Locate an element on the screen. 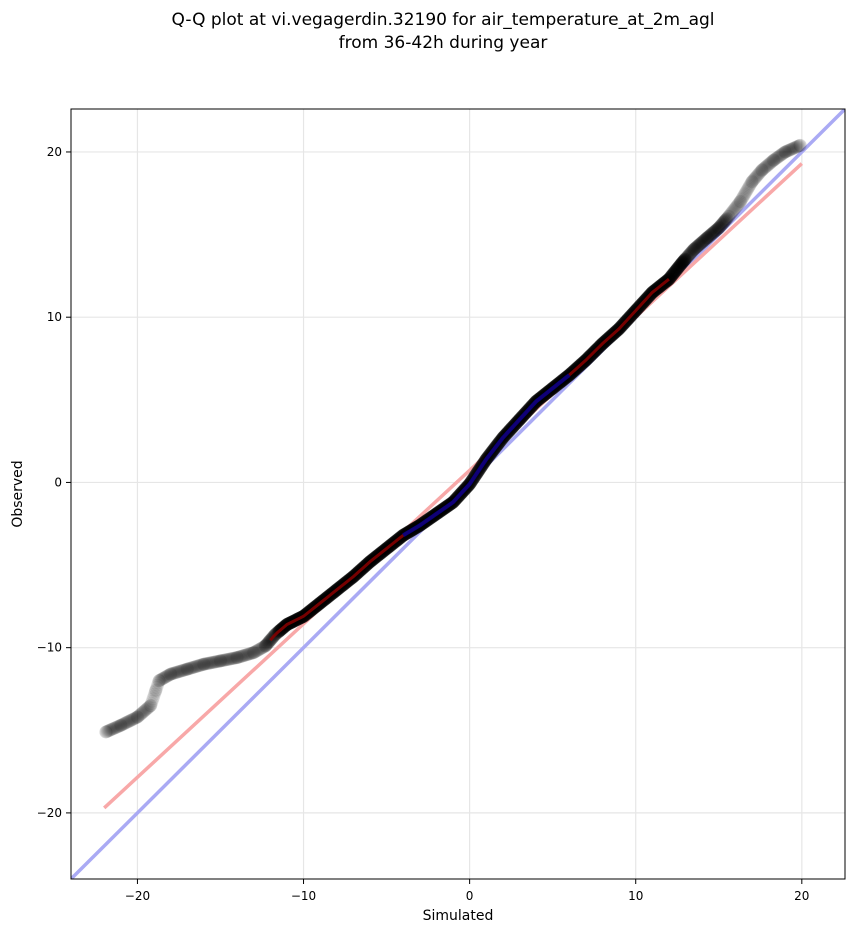  central-quantile-band is located at coordinates (486, 455).